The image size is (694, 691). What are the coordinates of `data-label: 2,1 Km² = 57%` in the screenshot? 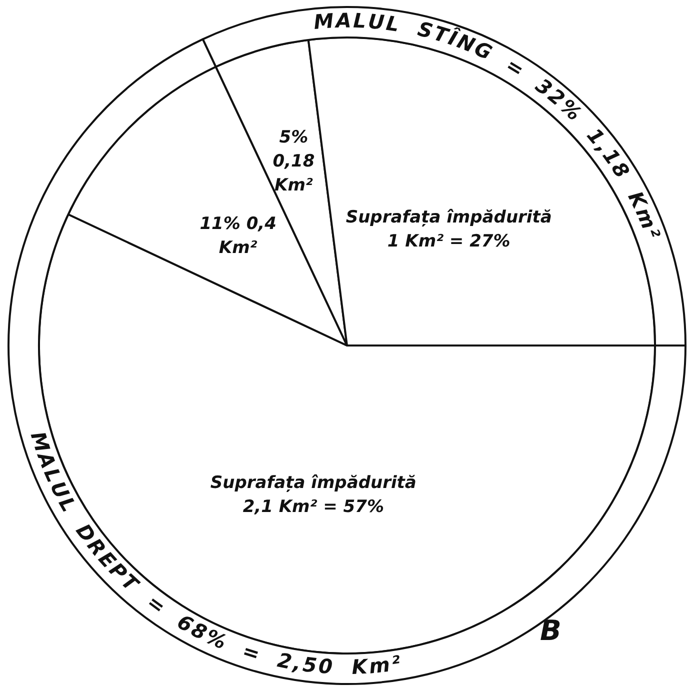 It's located at (313, 507).